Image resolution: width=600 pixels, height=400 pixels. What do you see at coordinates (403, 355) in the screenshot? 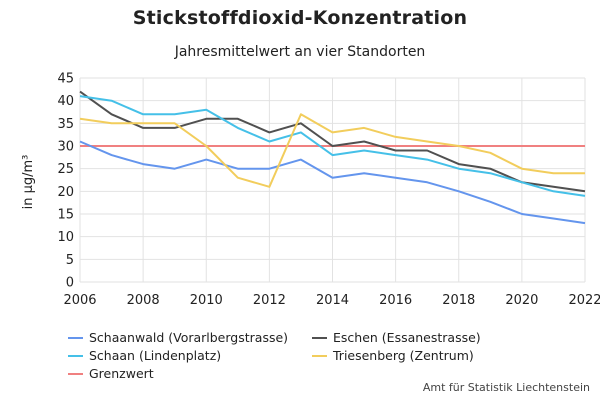
I see `legend-label: Triesenberg (Zentrum)` at bounding box center [403, 355].